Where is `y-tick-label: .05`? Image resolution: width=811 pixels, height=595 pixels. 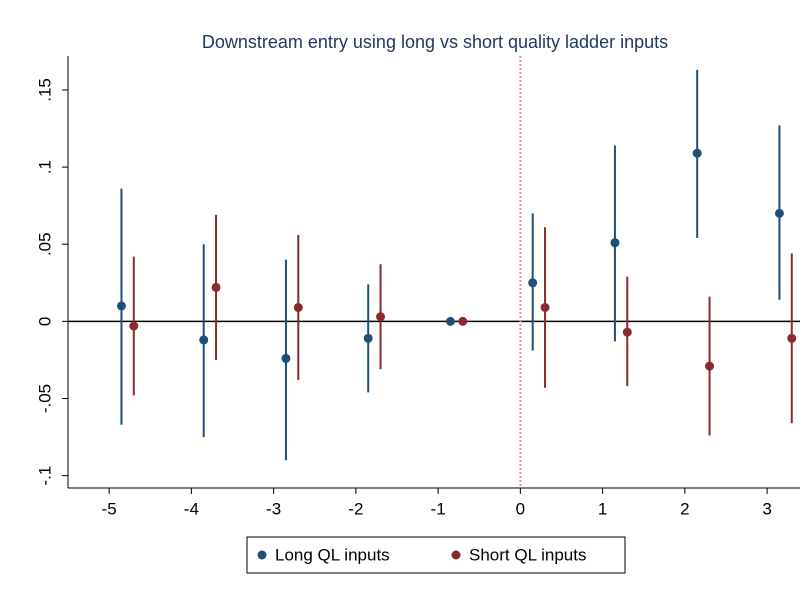
y-tick-label: .05 is located at coordinates (44, 244).